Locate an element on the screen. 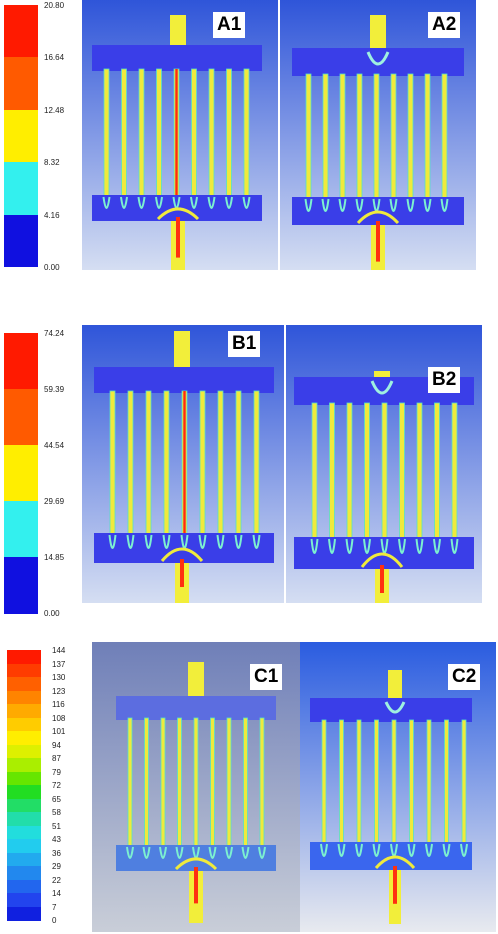  legend-a-bar is located at coordinates (21, 136).